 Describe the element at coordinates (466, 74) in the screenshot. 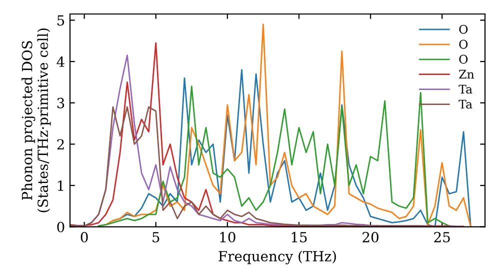

I see `legend-label: Zn` at that location.